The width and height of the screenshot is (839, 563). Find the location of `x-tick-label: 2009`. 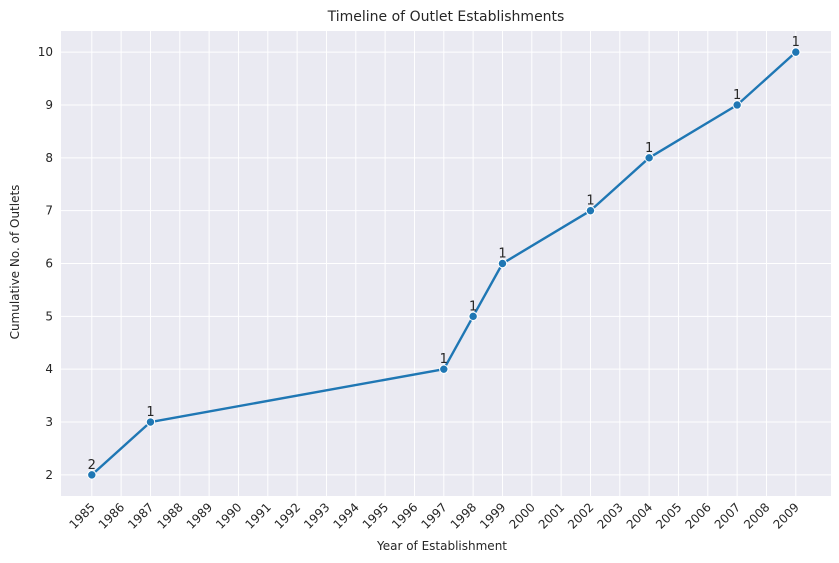

x-tick-label: 2009 is located at coordinates (785, 515).